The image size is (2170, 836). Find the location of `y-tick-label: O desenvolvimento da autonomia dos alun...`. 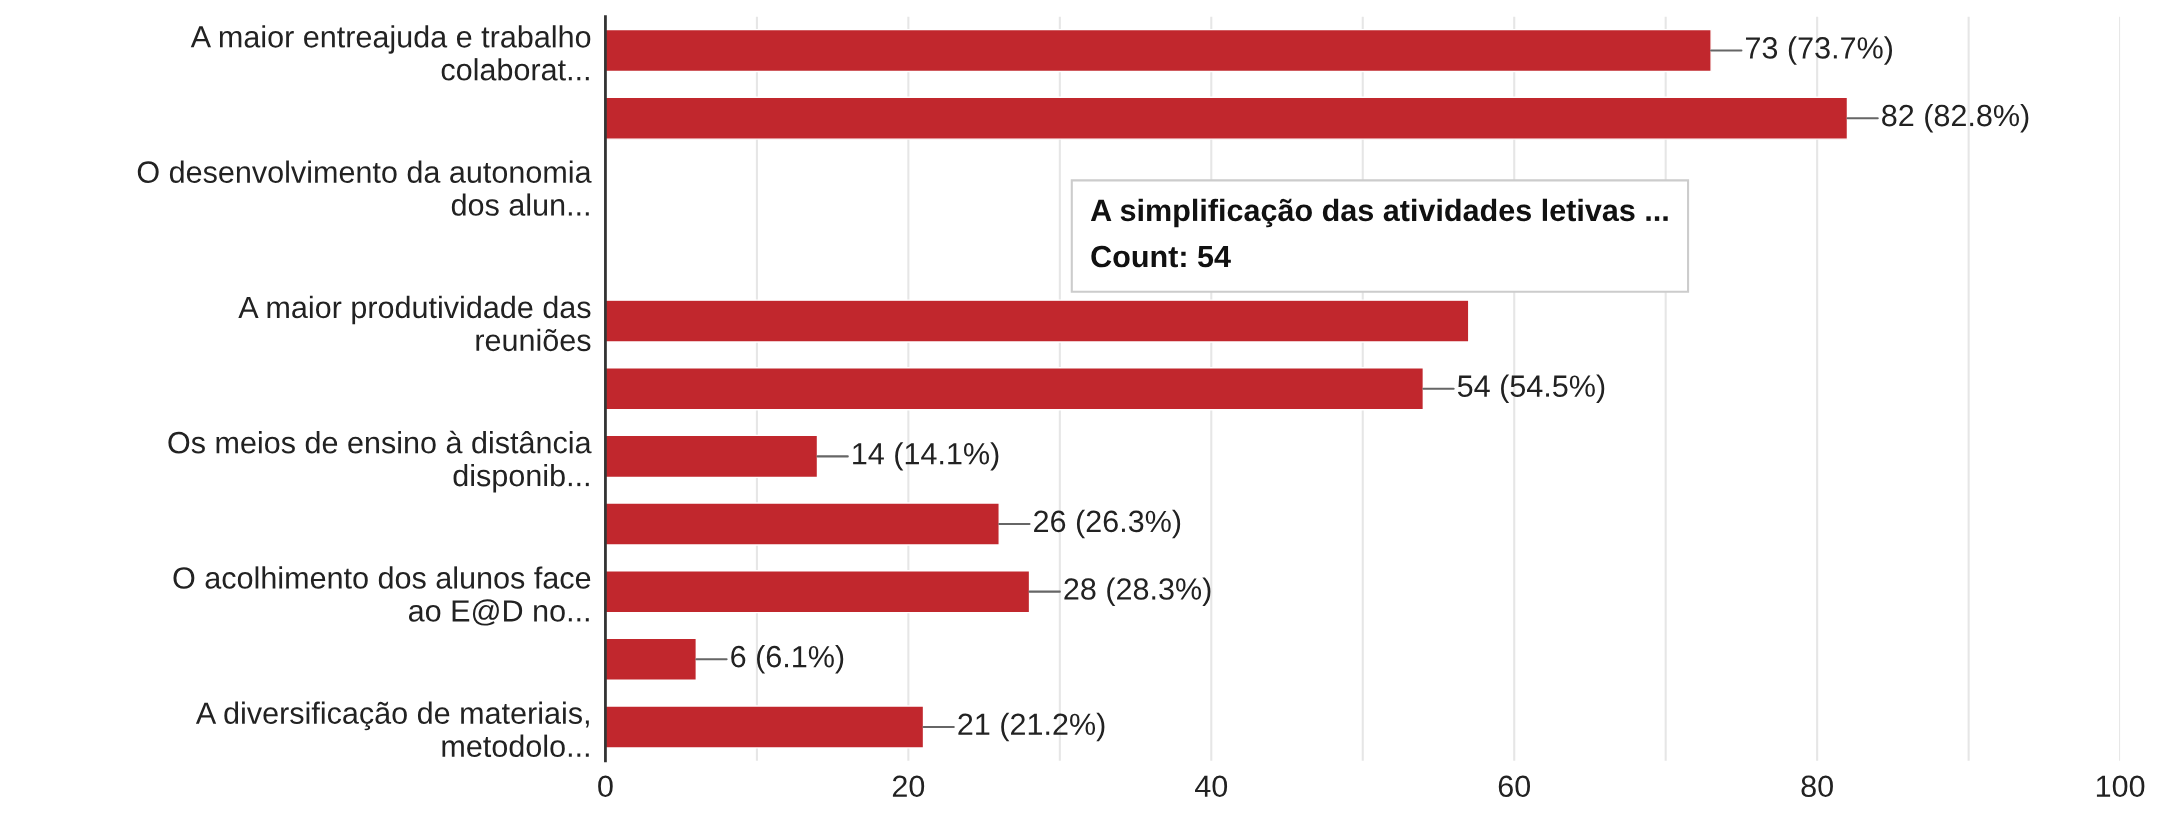

y-tick-label: O desenvolvimento da autonomia dos alun... is located at coordinates (364, 188).